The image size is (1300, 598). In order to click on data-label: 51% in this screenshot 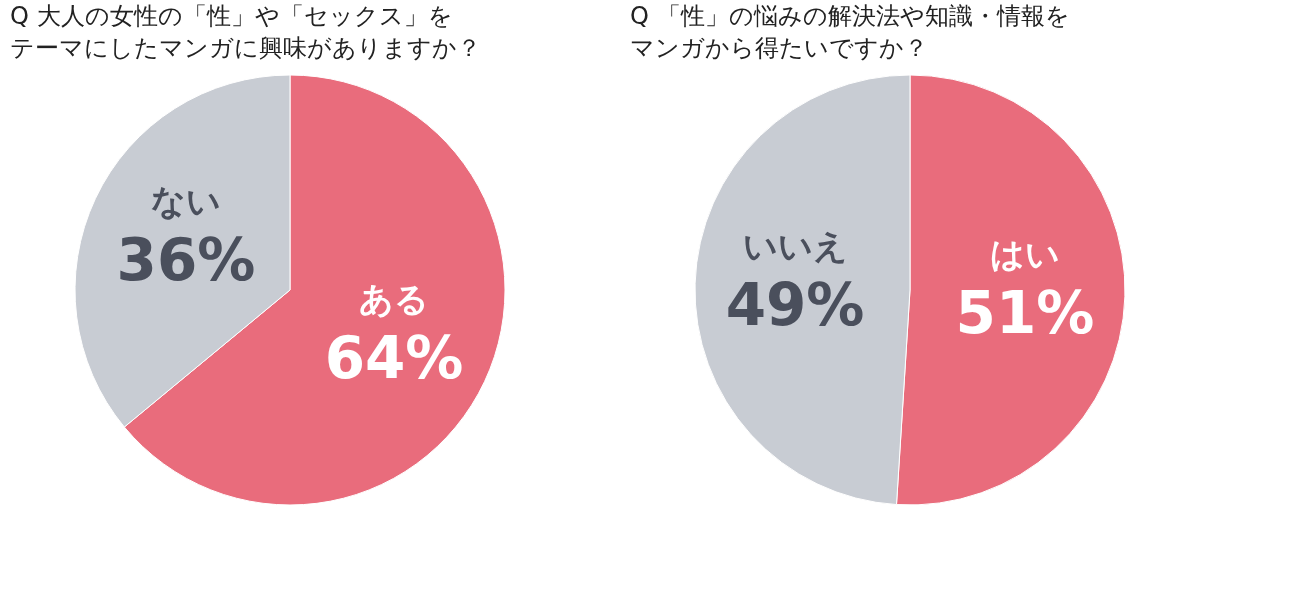, I will do `click(1025, 312)`.